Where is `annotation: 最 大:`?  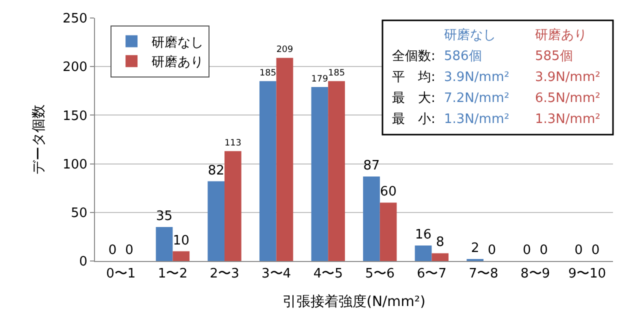 annotation: 最 大: is located at coordinates (414, 98).